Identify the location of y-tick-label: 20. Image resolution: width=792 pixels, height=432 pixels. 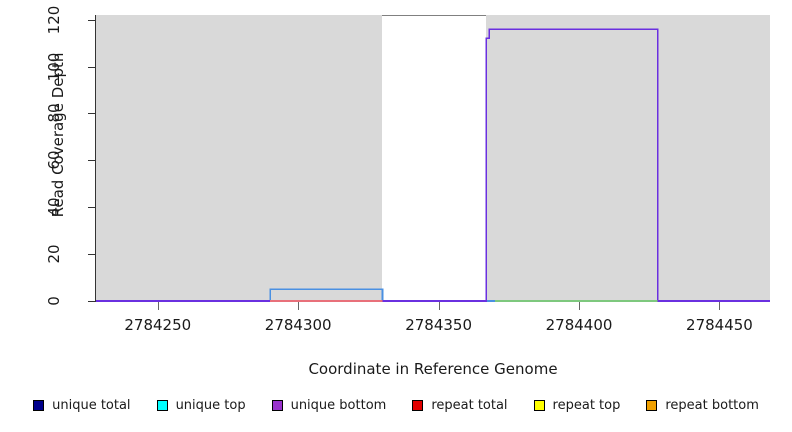
(54, 254).